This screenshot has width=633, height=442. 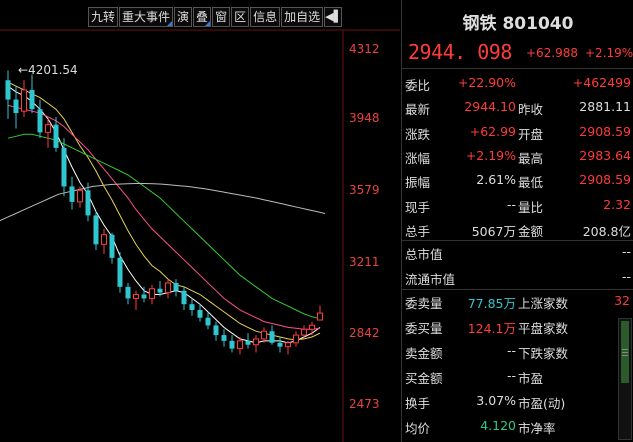 What do you see at coordinates (202, 17) in the screenshot?
I see `overlay-button: 叠` at bounding box center [202, 17].